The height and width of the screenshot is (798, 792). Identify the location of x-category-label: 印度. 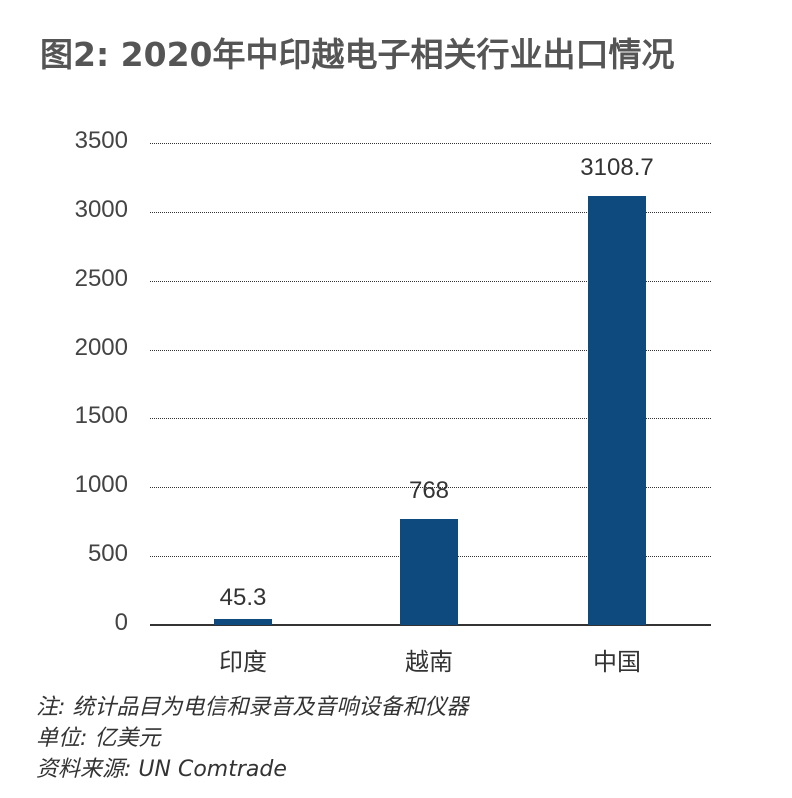
(243, 662).